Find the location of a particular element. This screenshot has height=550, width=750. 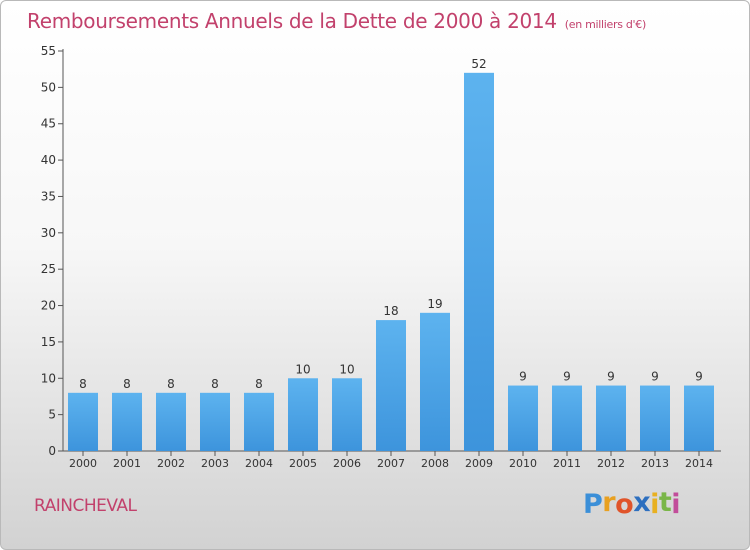

y-tick-label: 45 is located at coordinates (48, 124).